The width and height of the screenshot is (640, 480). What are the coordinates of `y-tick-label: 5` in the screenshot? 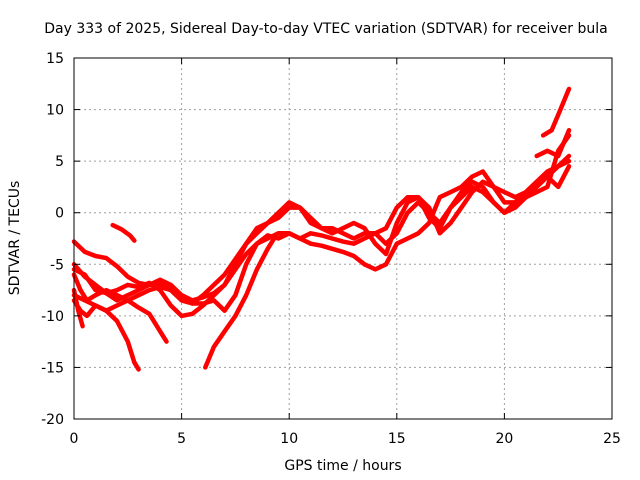 It's located at (59, 162).